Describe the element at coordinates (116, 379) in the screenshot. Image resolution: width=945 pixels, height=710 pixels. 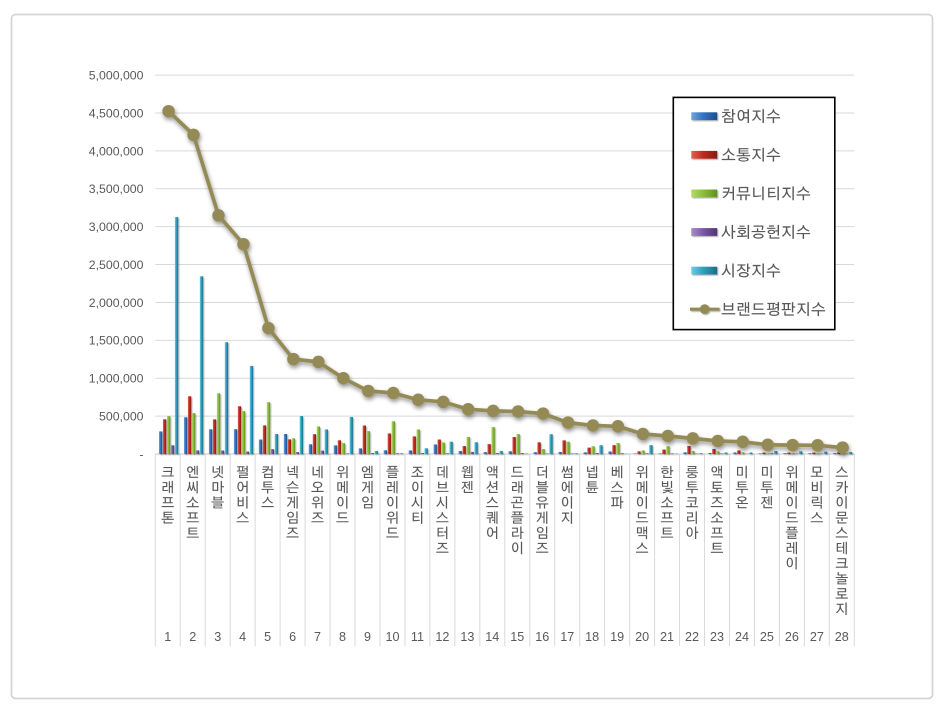
I see `svg-text: 1,000,000` at that location.